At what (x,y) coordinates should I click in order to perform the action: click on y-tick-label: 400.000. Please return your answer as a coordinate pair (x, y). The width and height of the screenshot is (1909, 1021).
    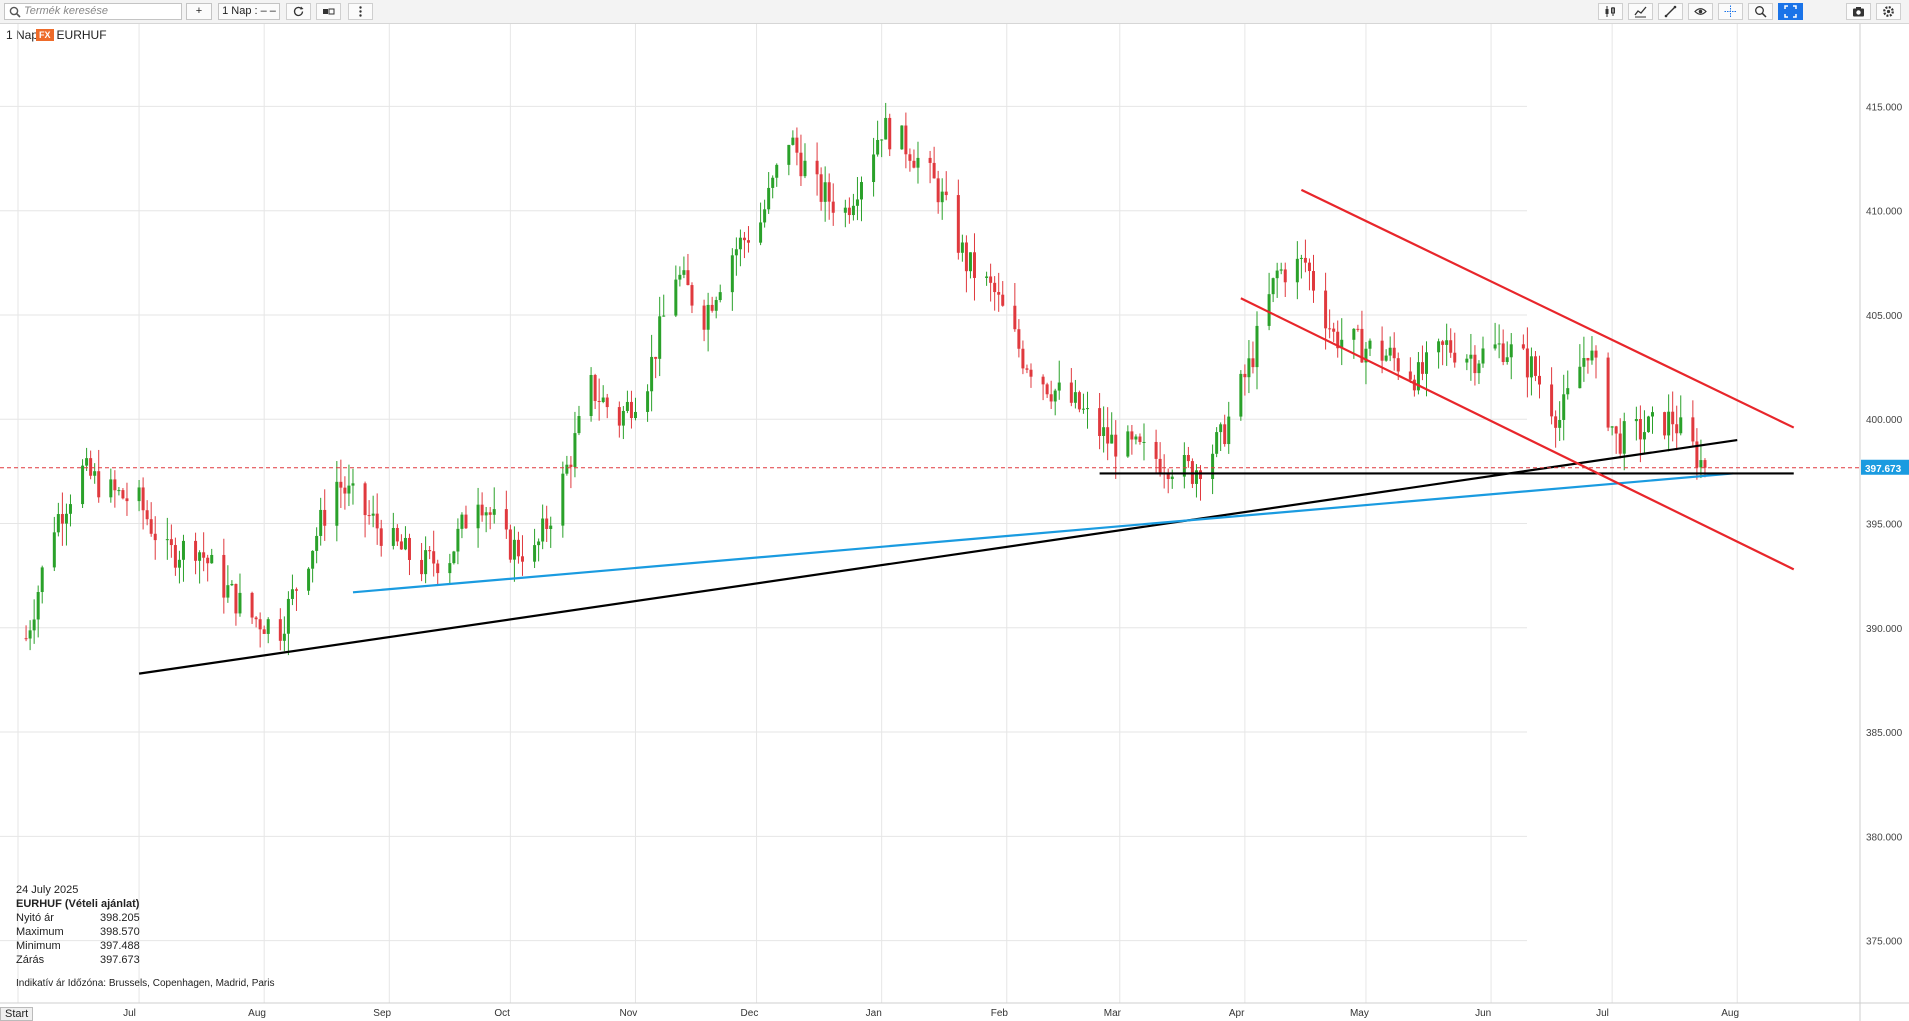
    Looking at the image, I should click on (1884, 420).